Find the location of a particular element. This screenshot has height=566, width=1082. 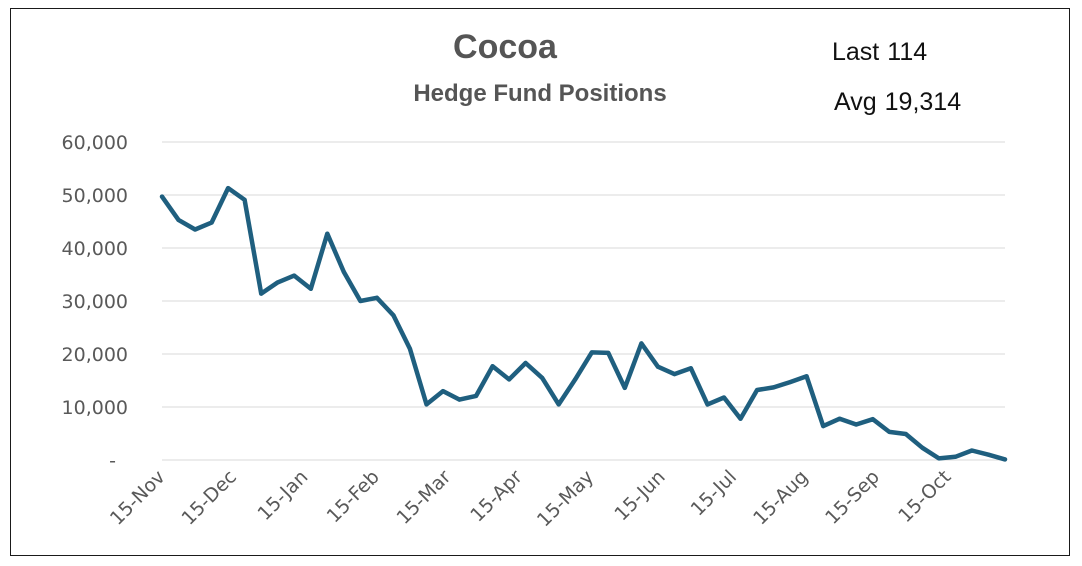

x-tick-label: 15-Nov is located at coordinates (138, 498).